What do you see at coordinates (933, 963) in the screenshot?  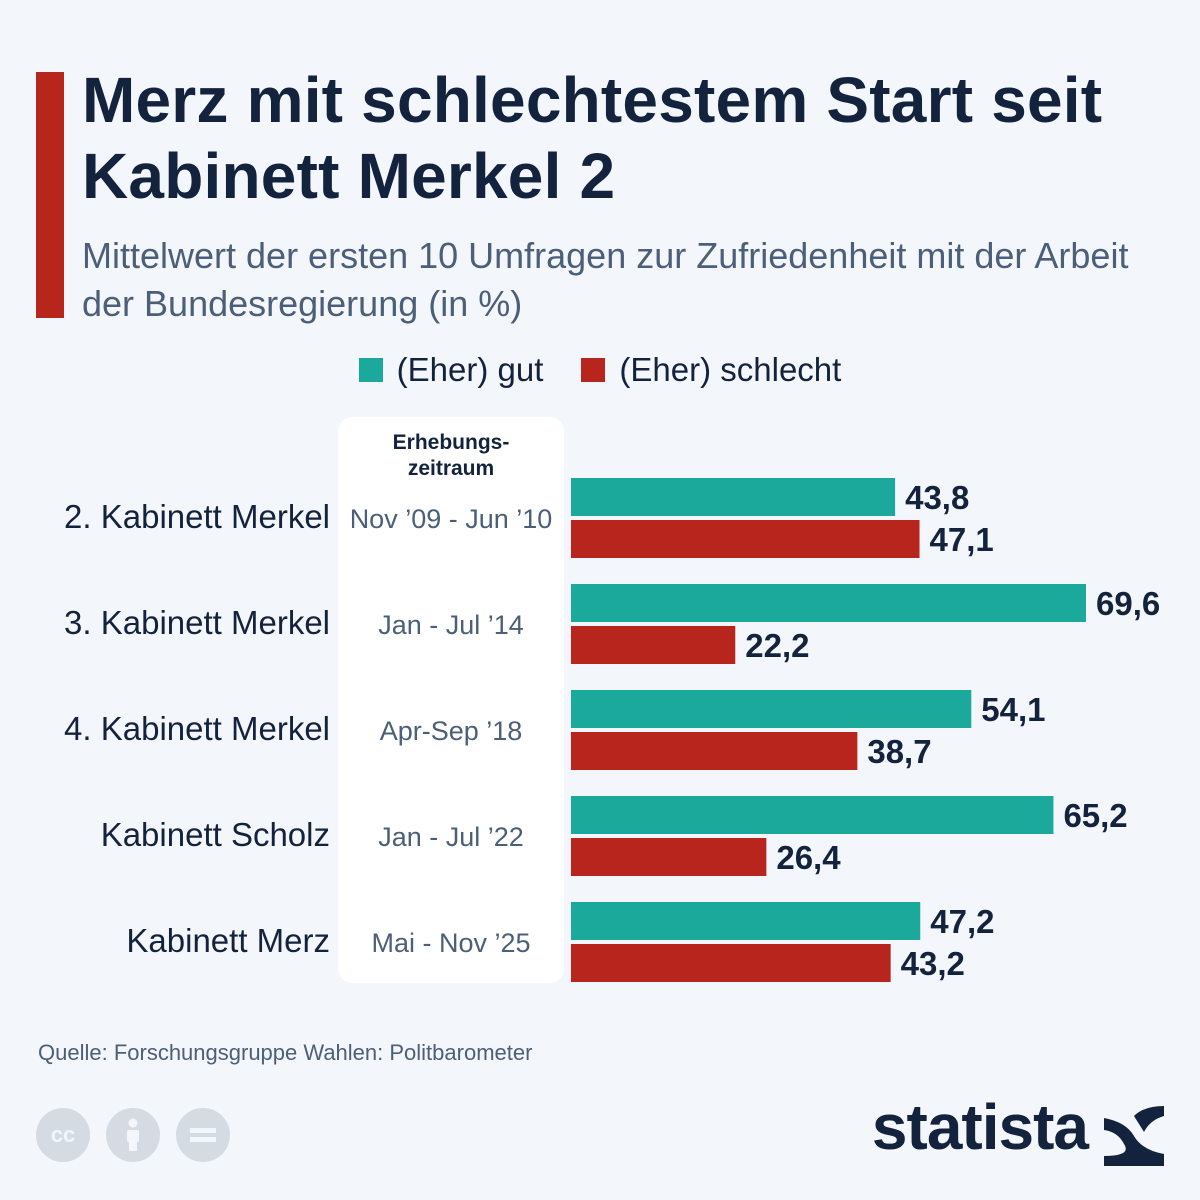 I see `data-label: 43,2` at bounding box center [933, 963].